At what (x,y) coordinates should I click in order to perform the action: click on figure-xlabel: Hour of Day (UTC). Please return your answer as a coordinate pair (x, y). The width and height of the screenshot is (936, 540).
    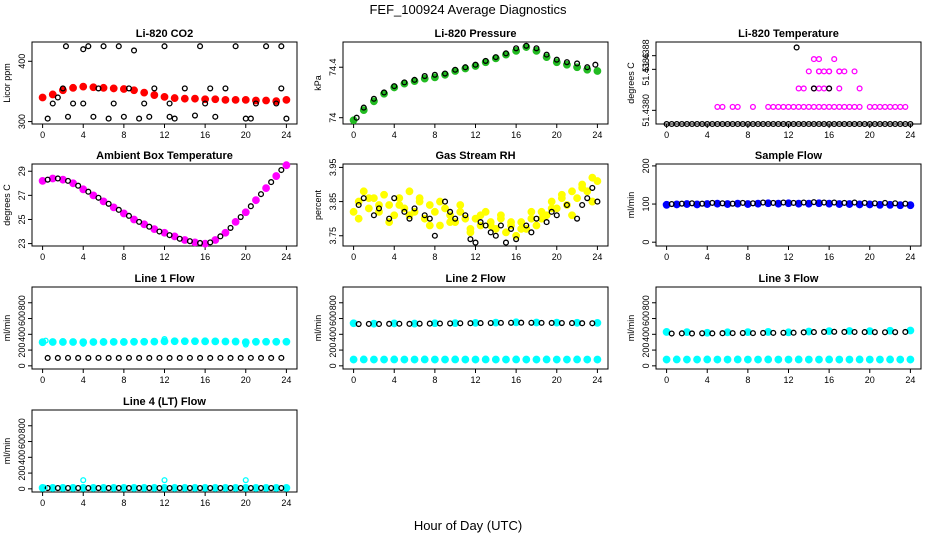
    Looking at the image, I should click on (468, 525).